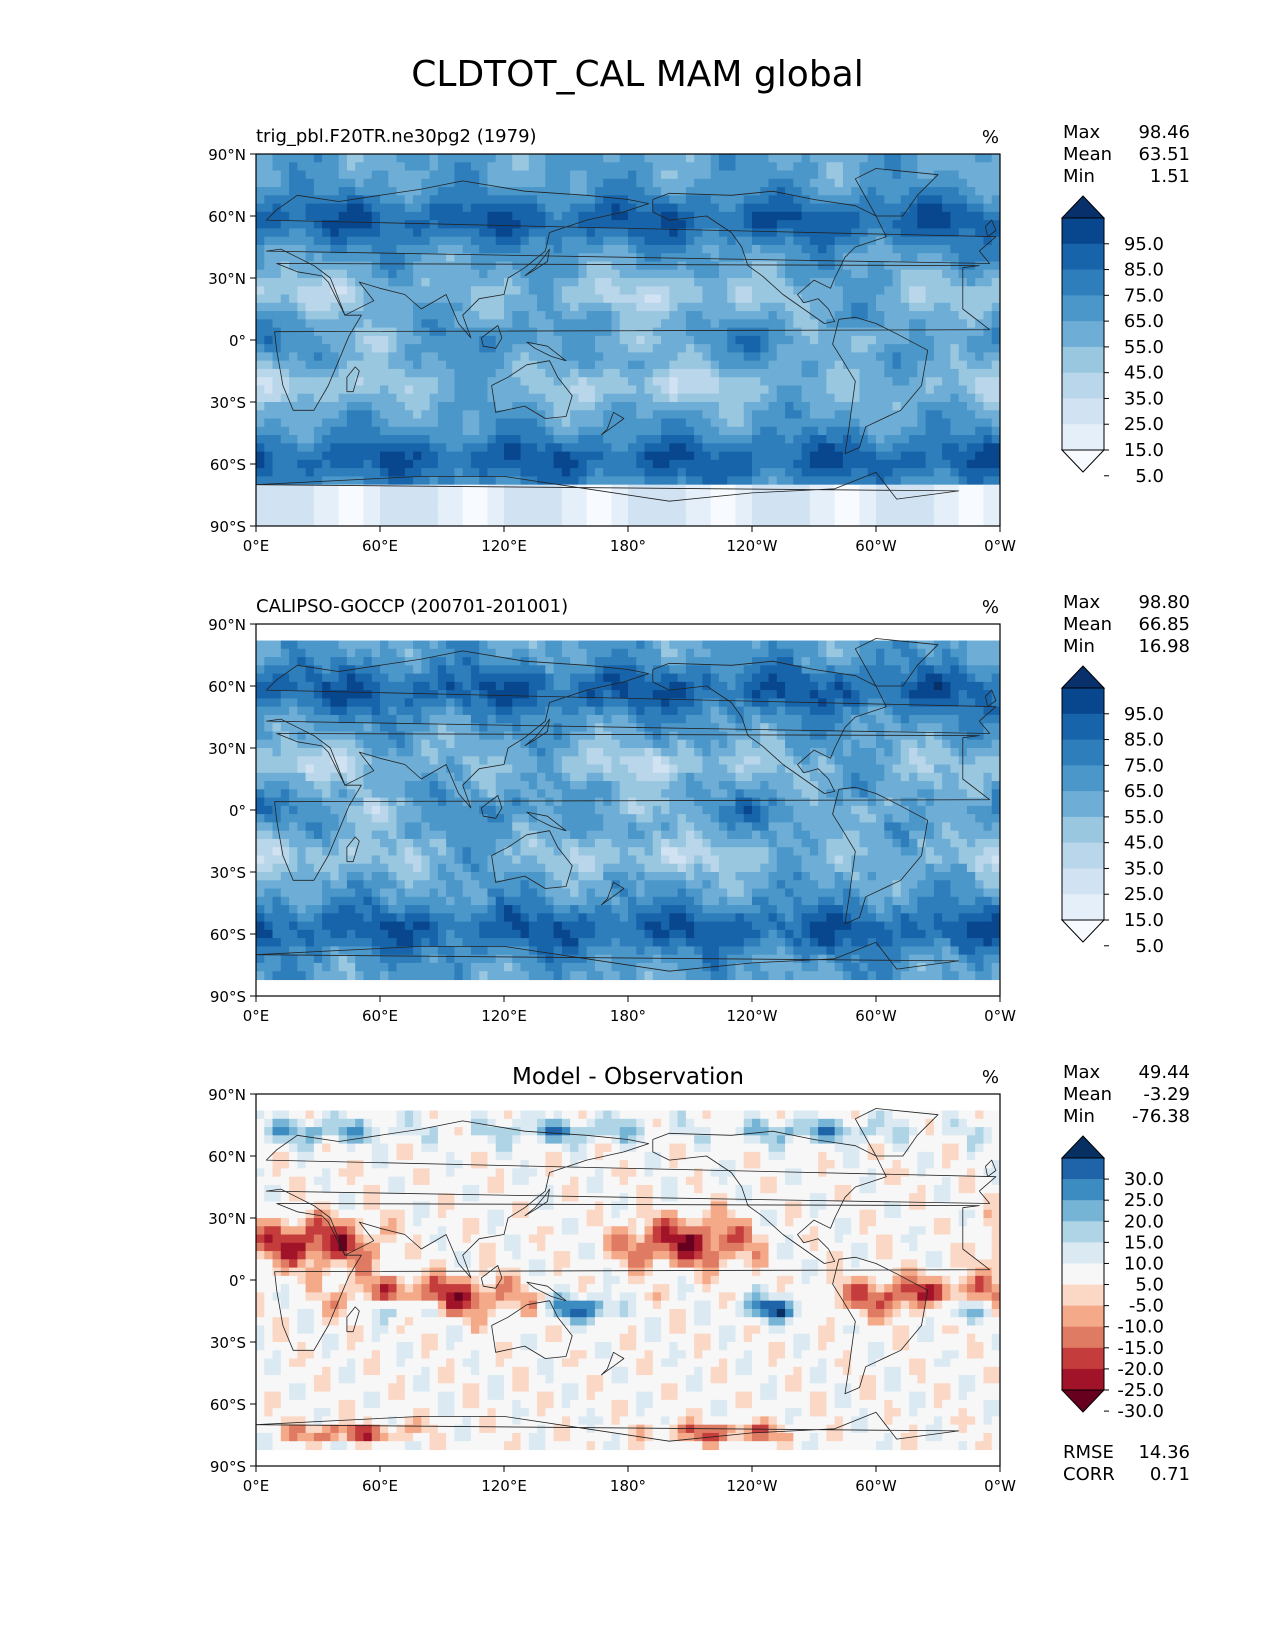 This screenshot has height=1650, width=1275. I want to click on lat-tick-label: 30°S, so click(228, 403).